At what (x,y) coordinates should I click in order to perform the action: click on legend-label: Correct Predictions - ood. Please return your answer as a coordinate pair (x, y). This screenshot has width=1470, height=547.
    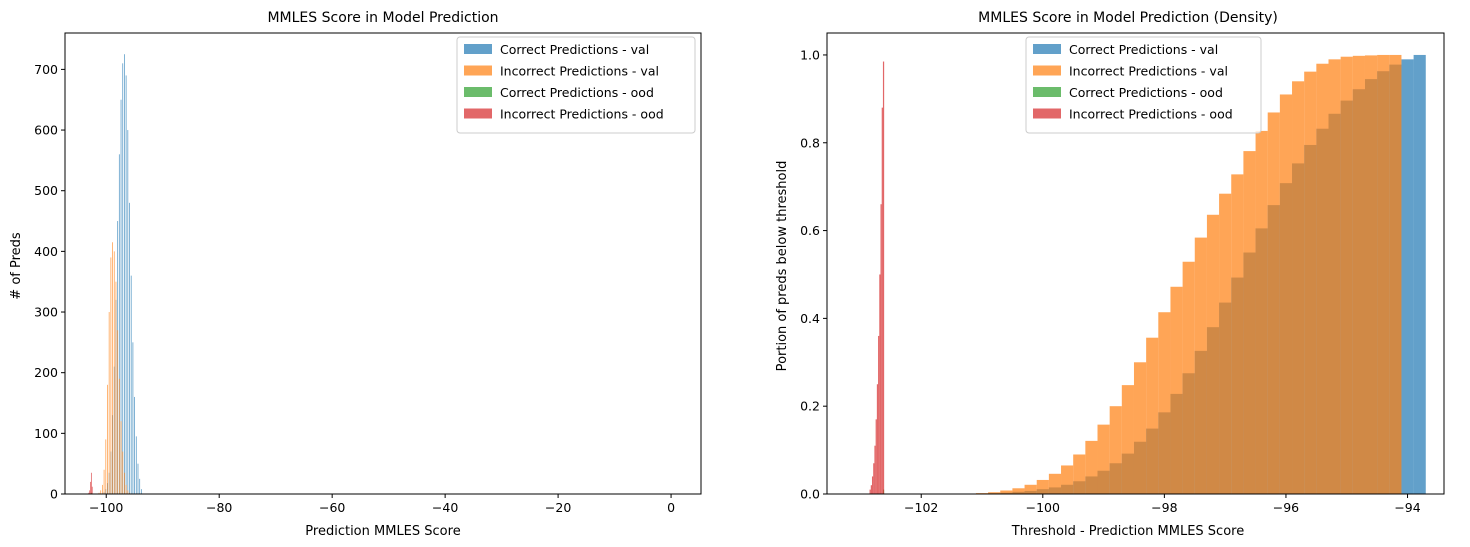
    Looking at the image, I should click on (577, 92).